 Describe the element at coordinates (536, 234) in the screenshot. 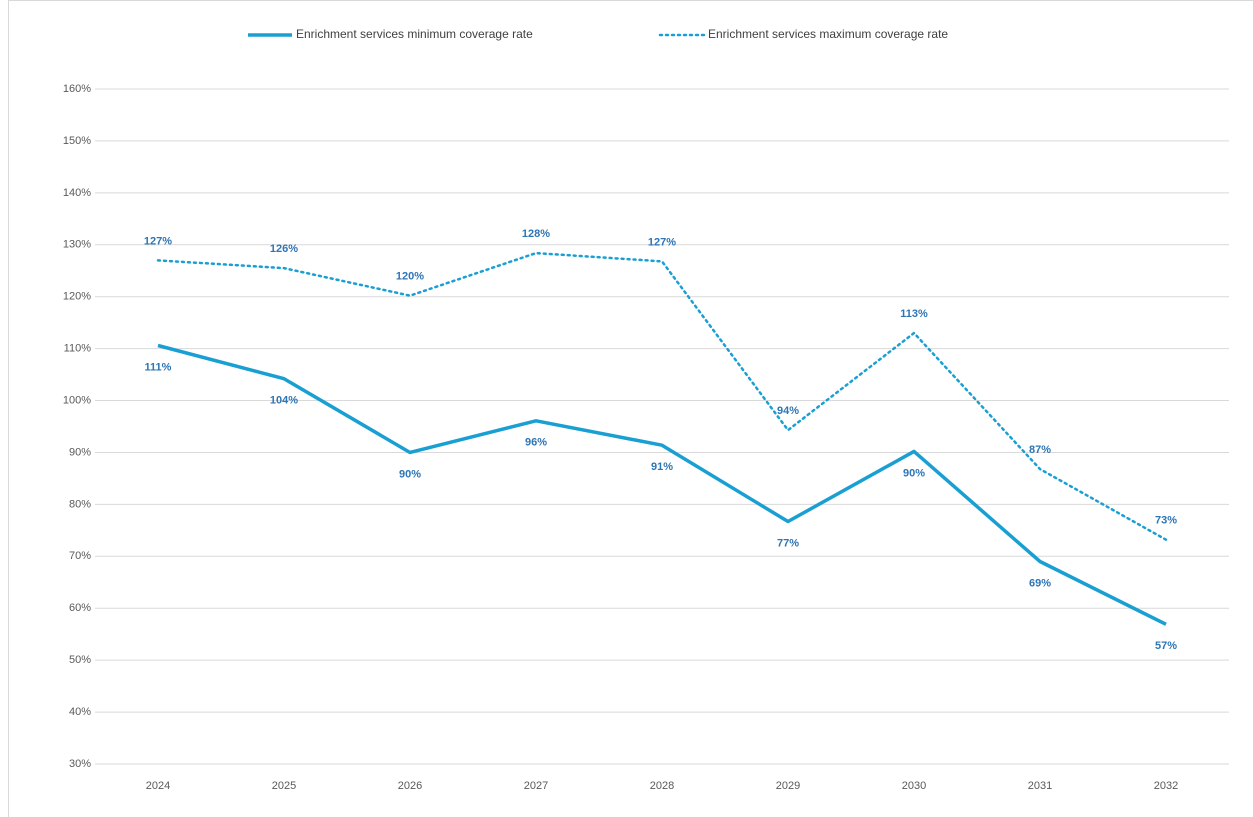

I see `data-label: 128%` at that location.